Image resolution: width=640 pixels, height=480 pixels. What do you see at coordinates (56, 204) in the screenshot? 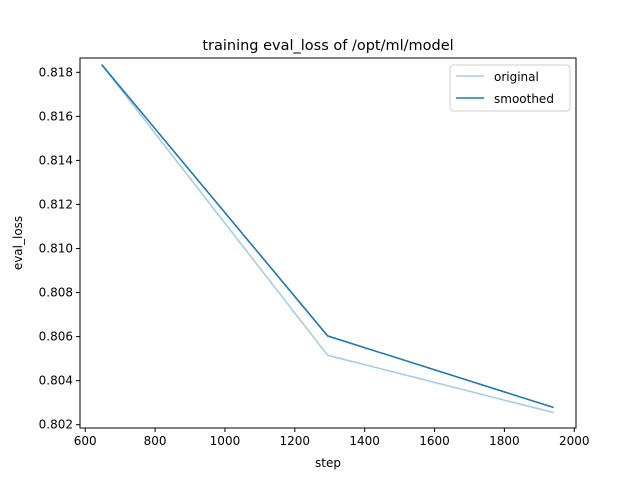
I see `y-tick-label: 0.812` at bounding box center [56, 204].